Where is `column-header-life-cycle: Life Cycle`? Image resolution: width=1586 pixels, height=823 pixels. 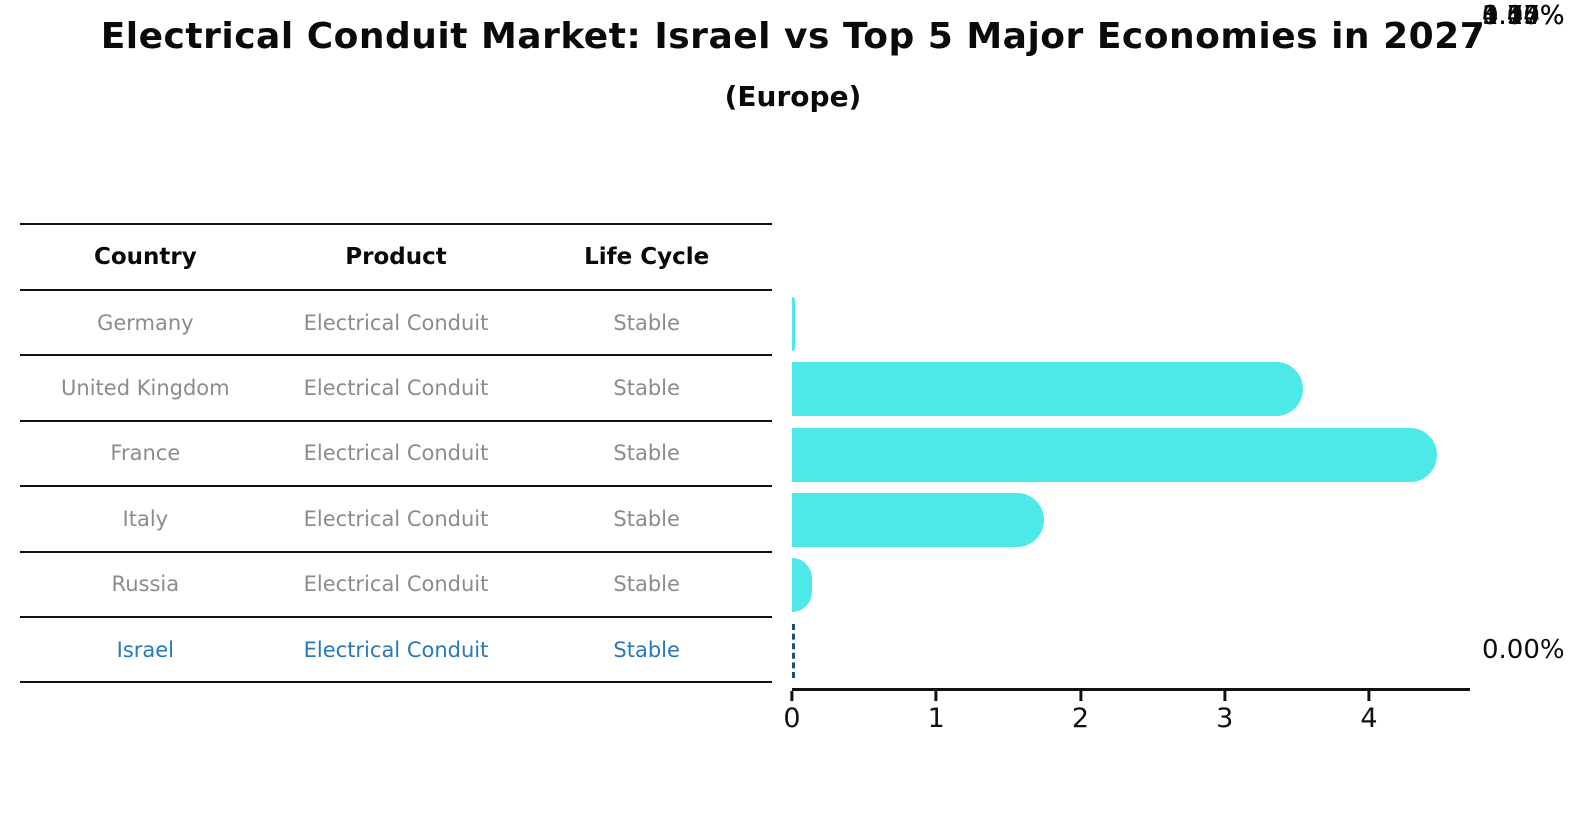
column-header-life-cycle: Life Cycle is located at coordinates (647, 257).